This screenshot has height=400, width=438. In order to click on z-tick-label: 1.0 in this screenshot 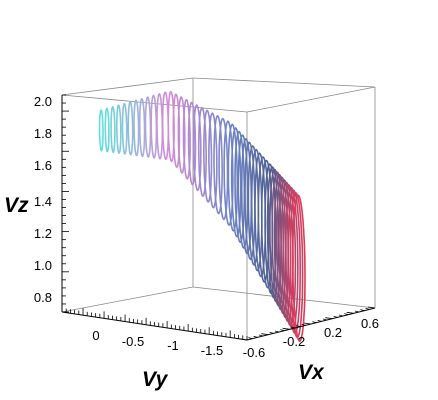, I will do `click(43, 265)`.